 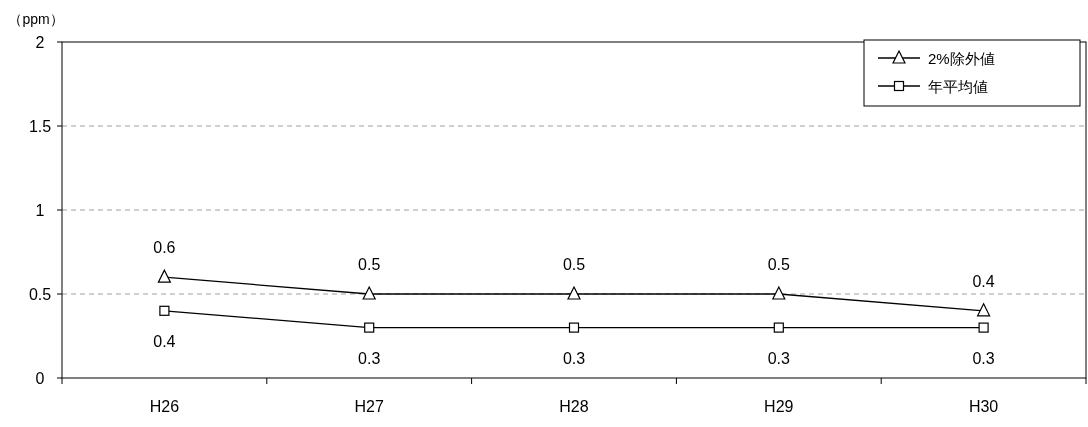 What do you see at coordinates (40, 210) in the screenshot?
I see `y-tick-label: 1` at bounding box center [40, 210].